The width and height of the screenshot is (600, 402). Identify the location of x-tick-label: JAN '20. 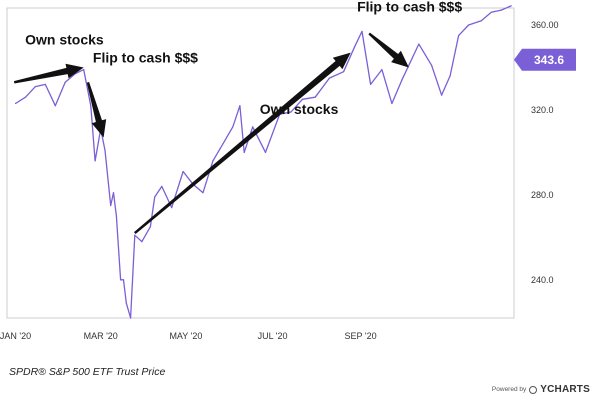
(15, 336).